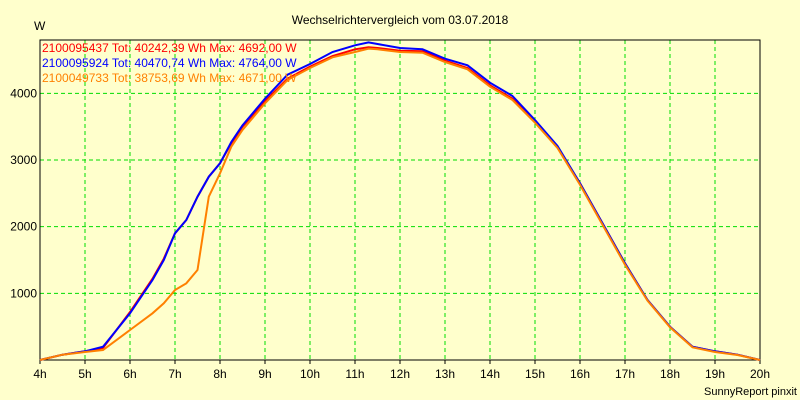  I want to click on x-tick-label: 8h, so click(219, 374).